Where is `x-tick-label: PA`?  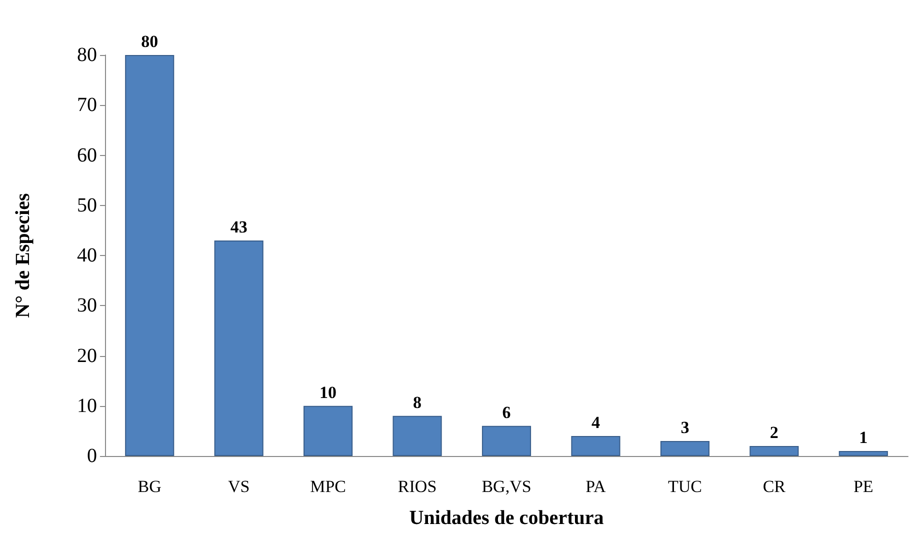
x-tick-label: PA is located at coordinates (596, 486).